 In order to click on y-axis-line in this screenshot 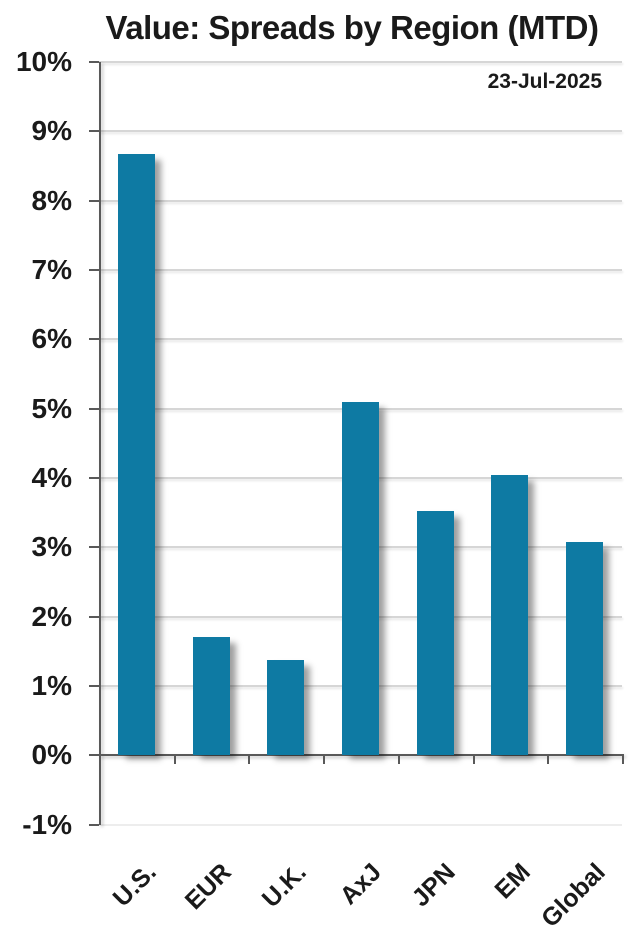, I will do `click(100, 443)`.